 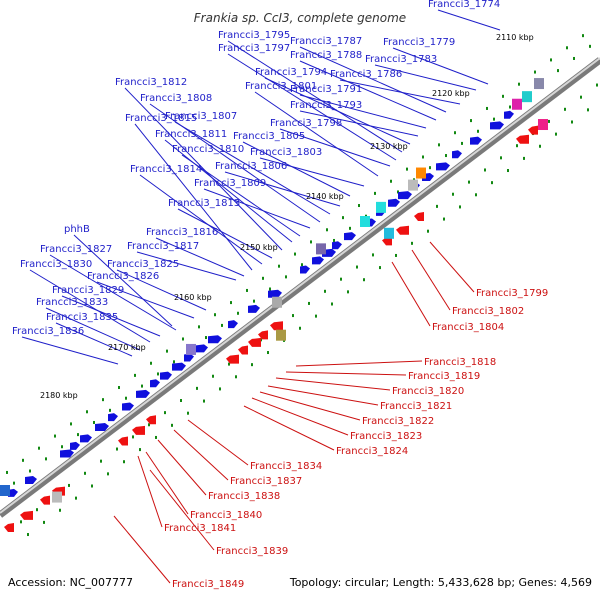 What do you see at coordinates (204, 203) in the screenshot?
I see `gene-label: Francci3_1813` at bounding box center [204, 203].